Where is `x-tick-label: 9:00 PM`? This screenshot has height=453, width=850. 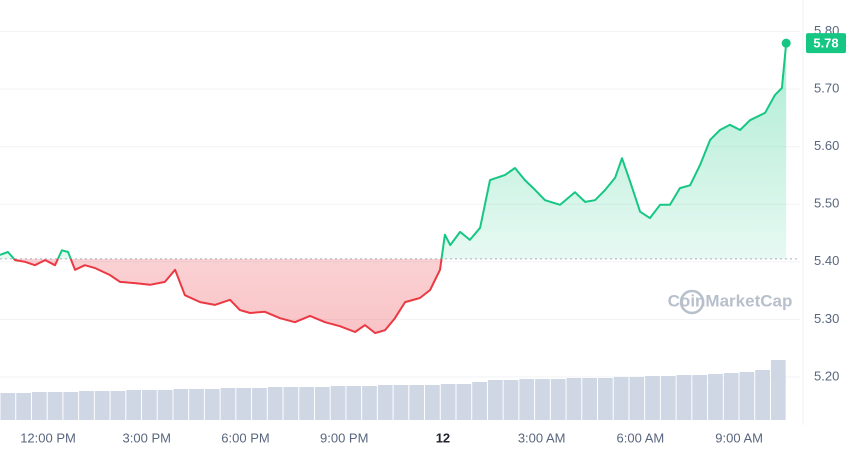 x-tick-label: 9:00 PM is located at coordinates (344, 437).